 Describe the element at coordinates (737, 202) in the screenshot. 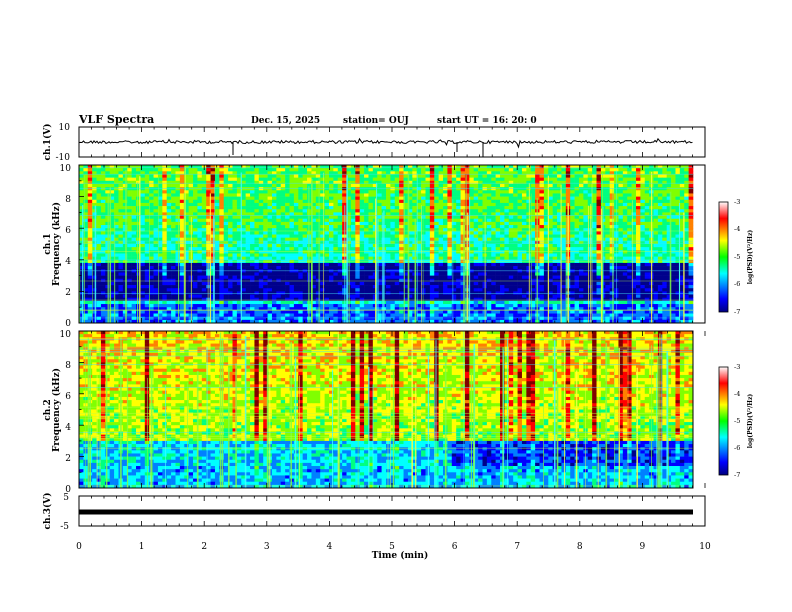

I see `ch1-cbar-tick-m3: -3` at that location.